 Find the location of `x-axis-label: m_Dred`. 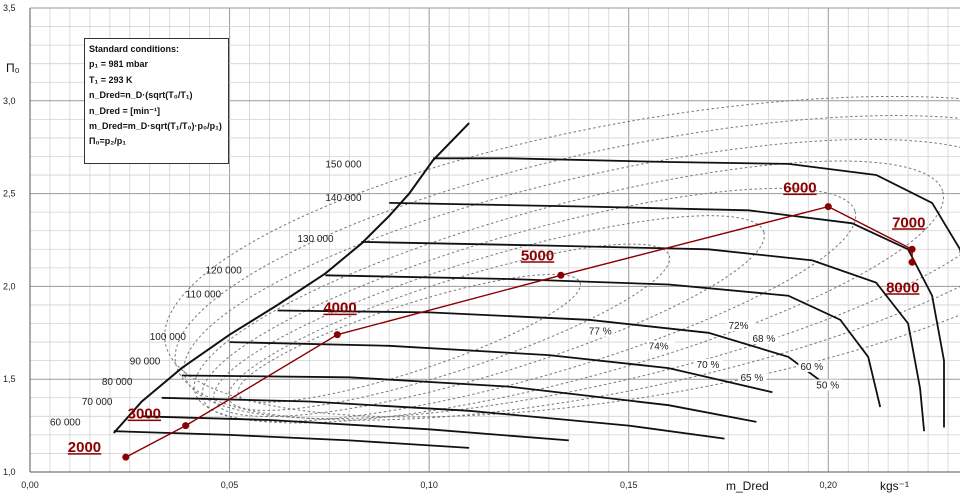

x-axis-label: m_Dred is located at coordinates (747, 486).